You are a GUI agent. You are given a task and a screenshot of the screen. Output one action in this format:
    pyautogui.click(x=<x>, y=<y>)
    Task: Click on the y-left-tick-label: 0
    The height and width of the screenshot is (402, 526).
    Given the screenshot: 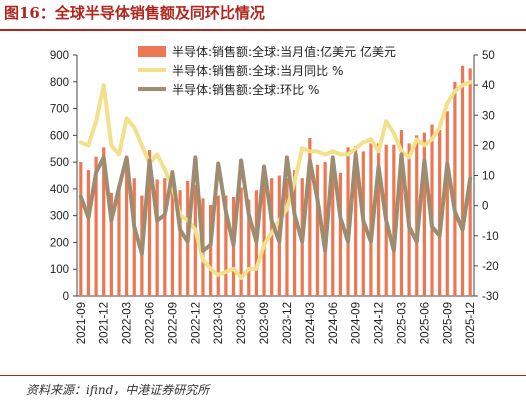 What is the action you would take?
    pyautogui.click(x=66, y=297)
    